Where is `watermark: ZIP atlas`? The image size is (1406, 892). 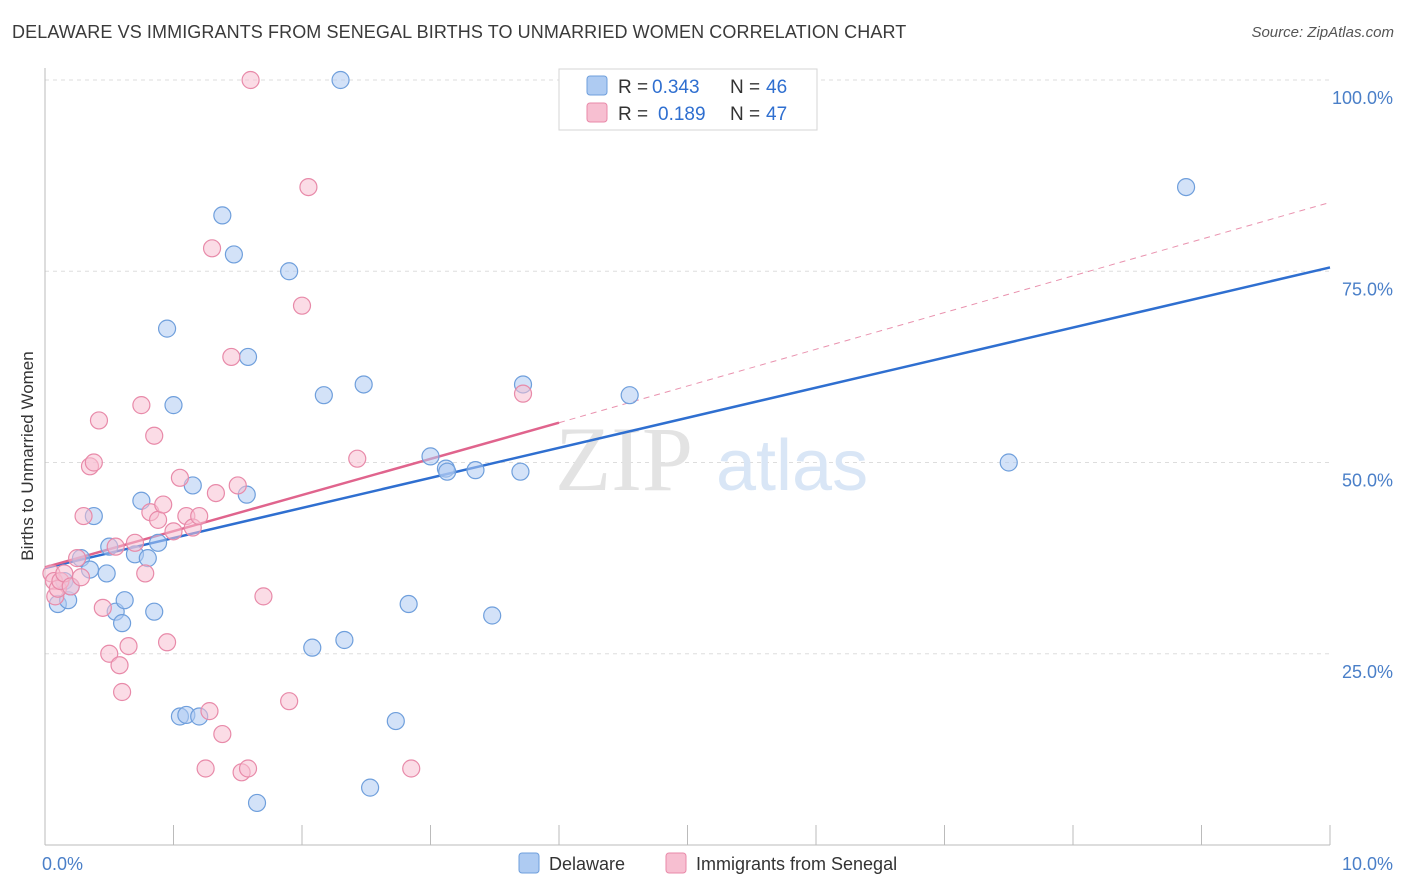
watermark: ZIP atlas is located at coordinates (711, 459).